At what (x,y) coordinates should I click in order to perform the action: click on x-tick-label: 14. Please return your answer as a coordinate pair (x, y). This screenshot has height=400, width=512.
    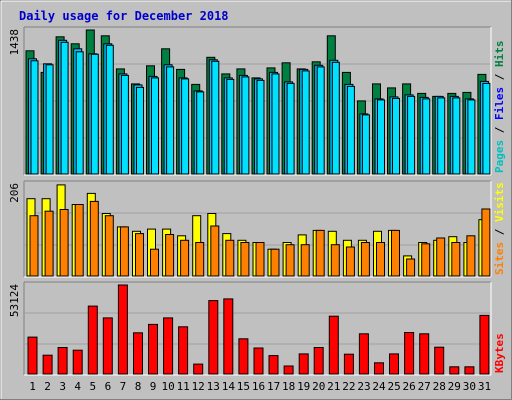
    Looking at the image, I should click on (229, 386).